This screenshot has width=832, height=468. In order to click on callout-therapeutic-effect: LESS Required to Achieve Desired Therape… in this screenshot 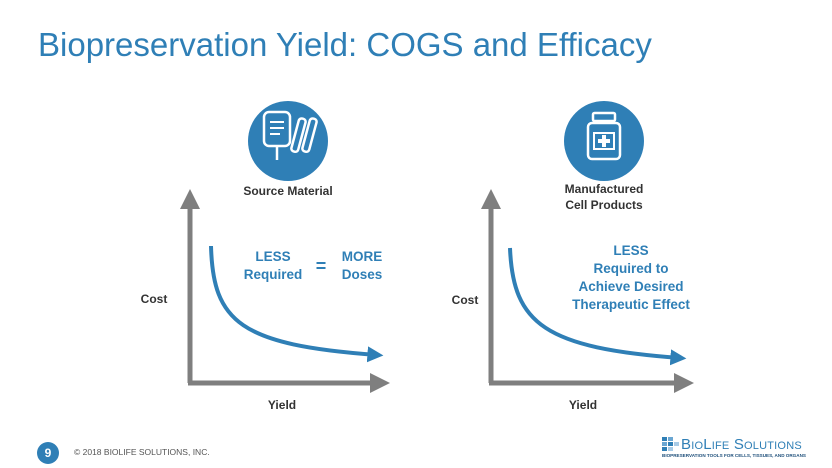, I will do `click(631, 277)`.